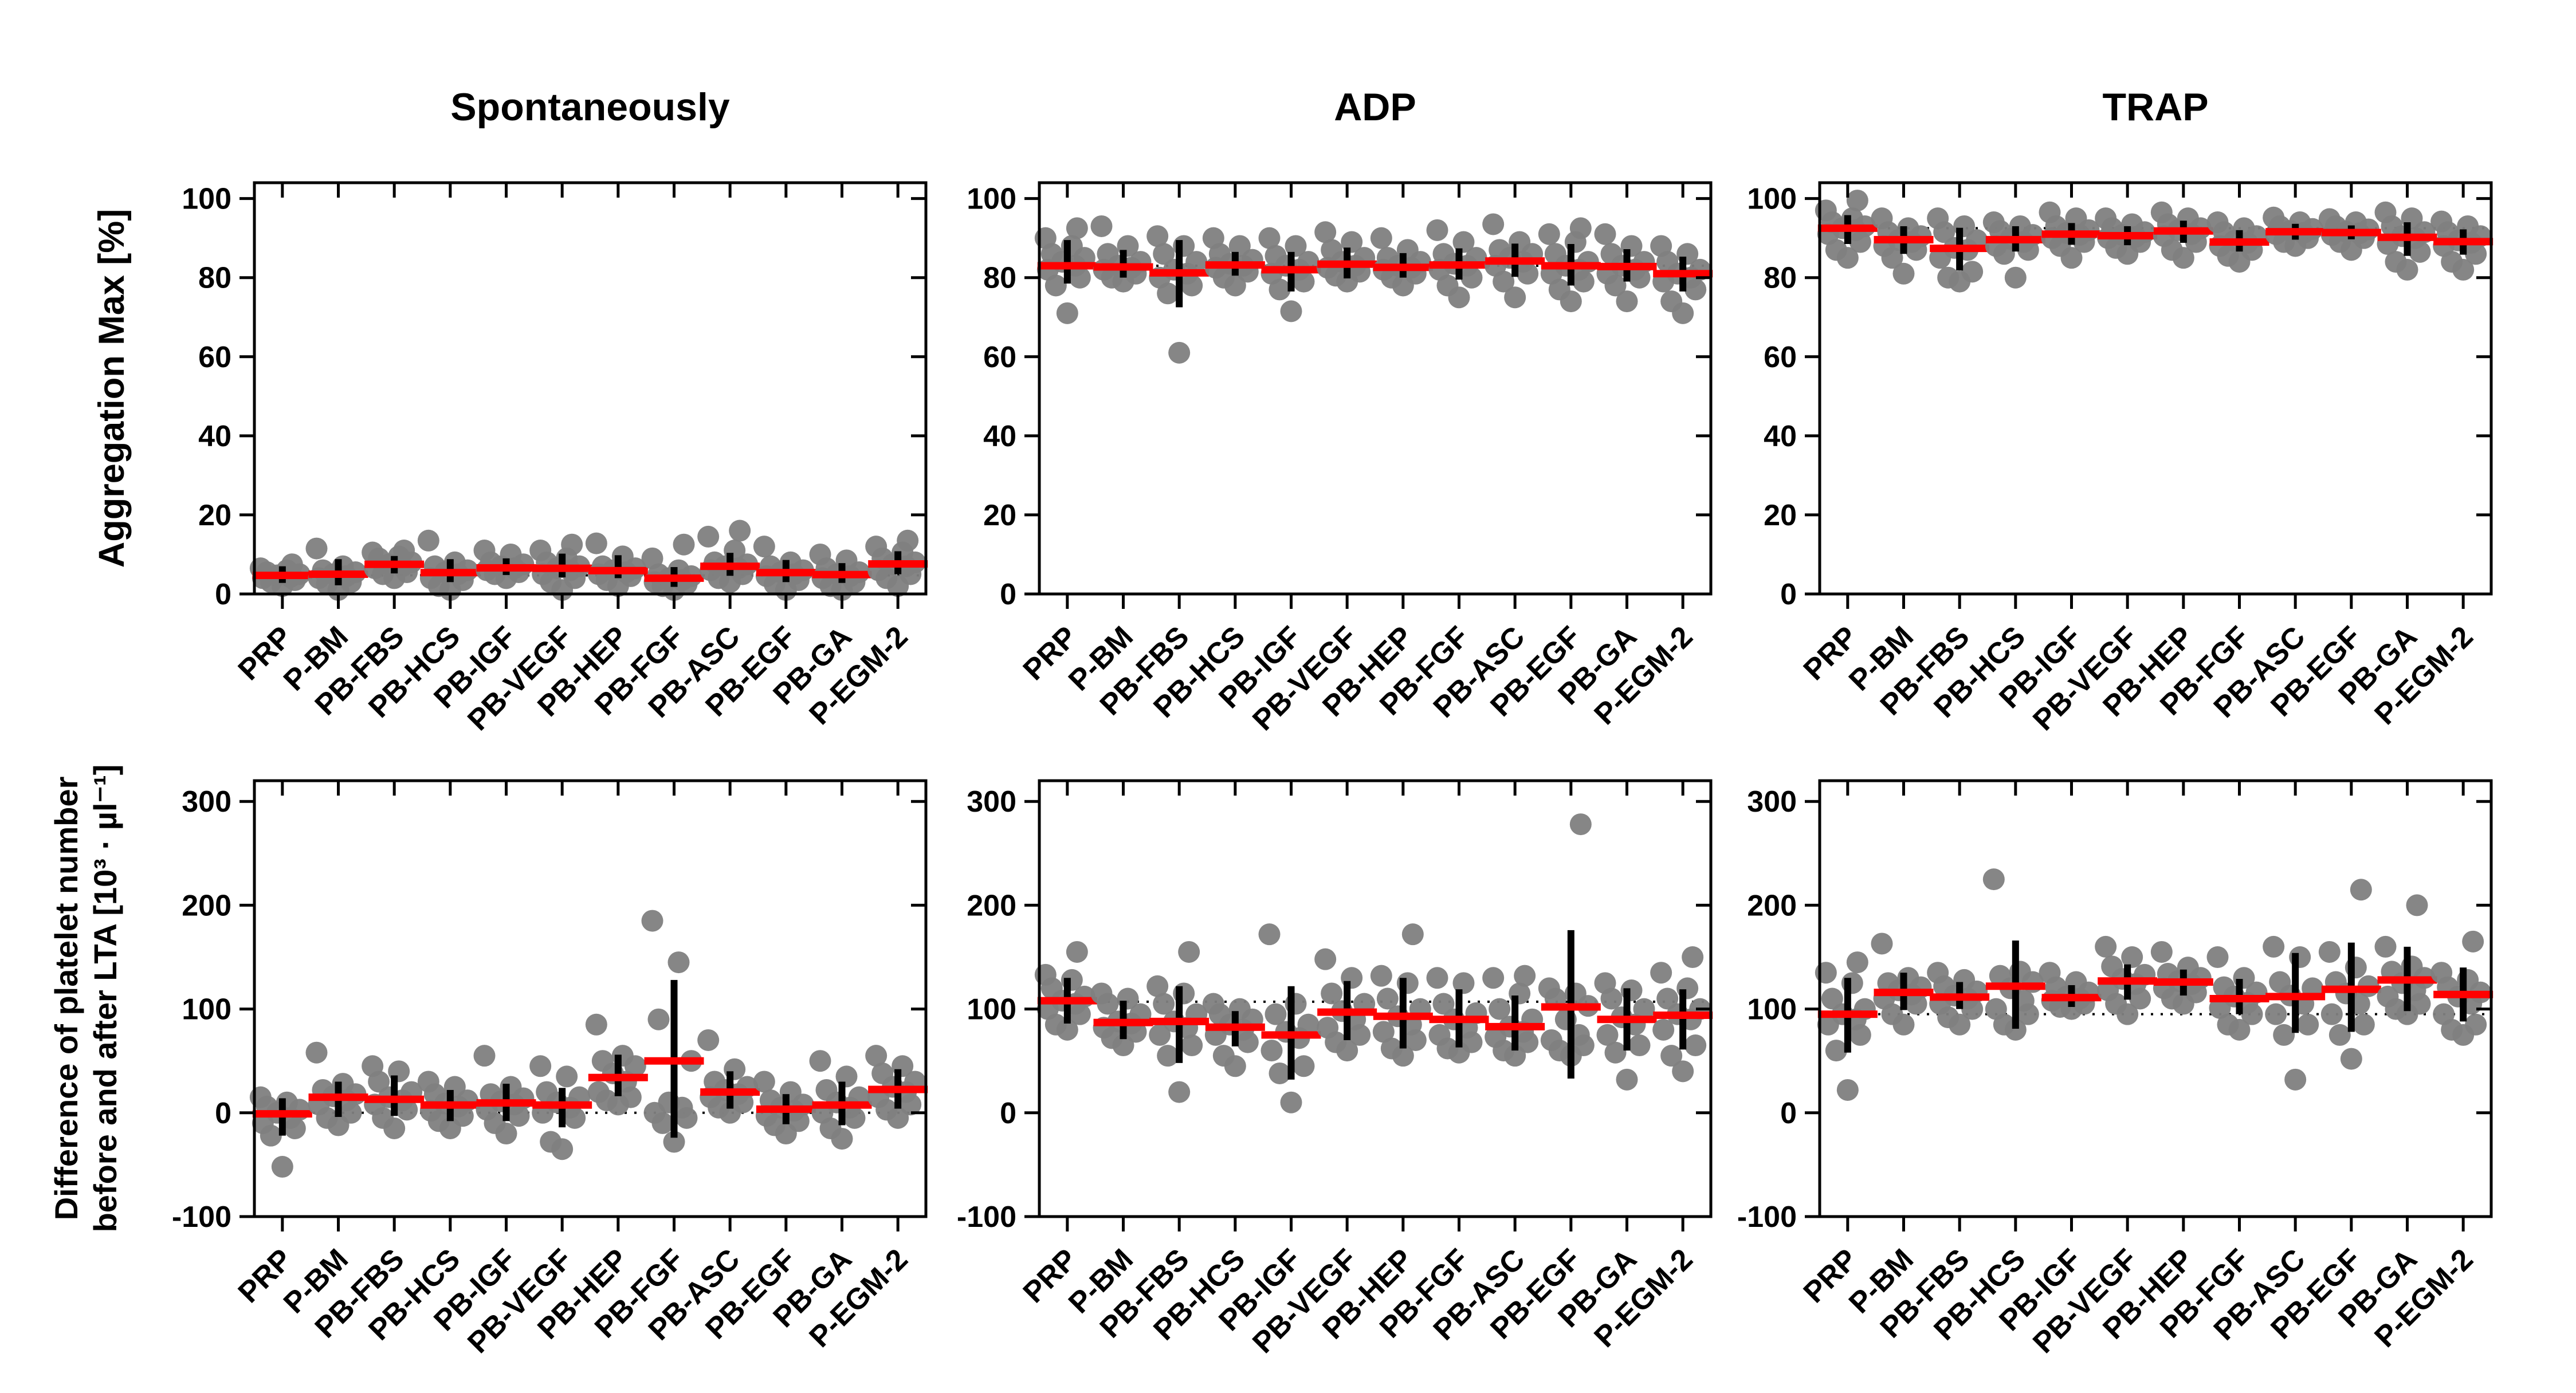  I want to click on y-axis-label-platelet-difference-line1: Difference of platelet number, so click(66, 998).